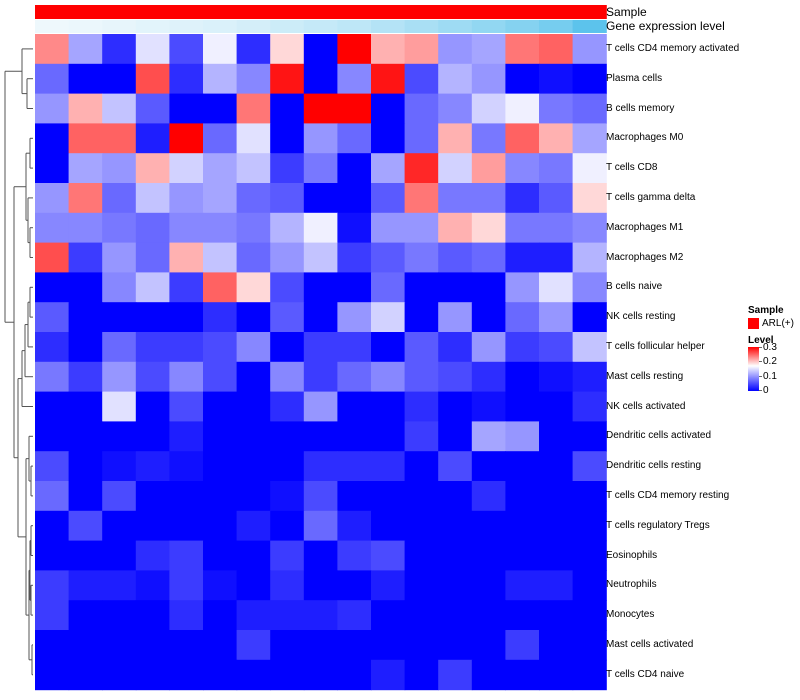 This screenshot has width=800, height=700. Describe the element at coordinates (650, 644) in the screenshot. I see `row-label: Mast cells activated` at that location.